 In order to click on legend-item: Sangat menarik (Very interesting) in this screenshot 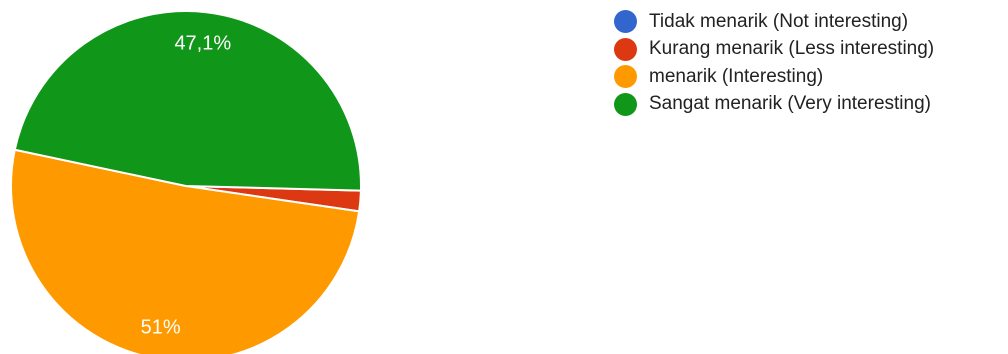, I will do `click(774, 105)`.